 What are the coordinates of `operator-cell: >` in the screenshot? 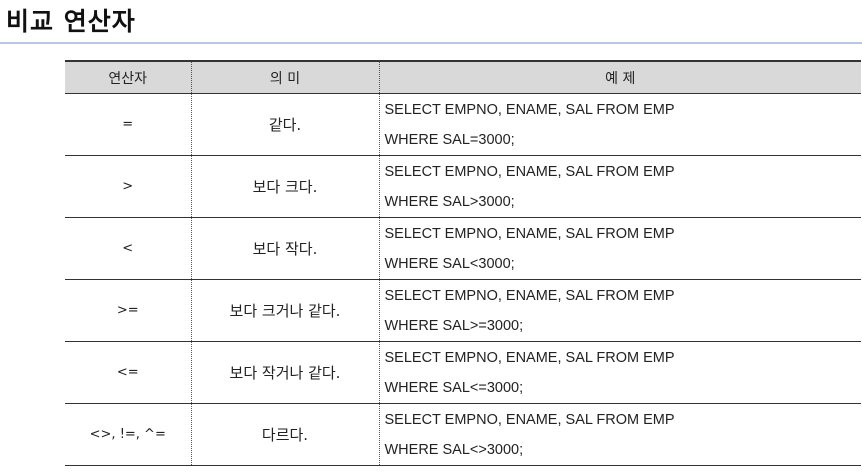 It's located at (128, 186).